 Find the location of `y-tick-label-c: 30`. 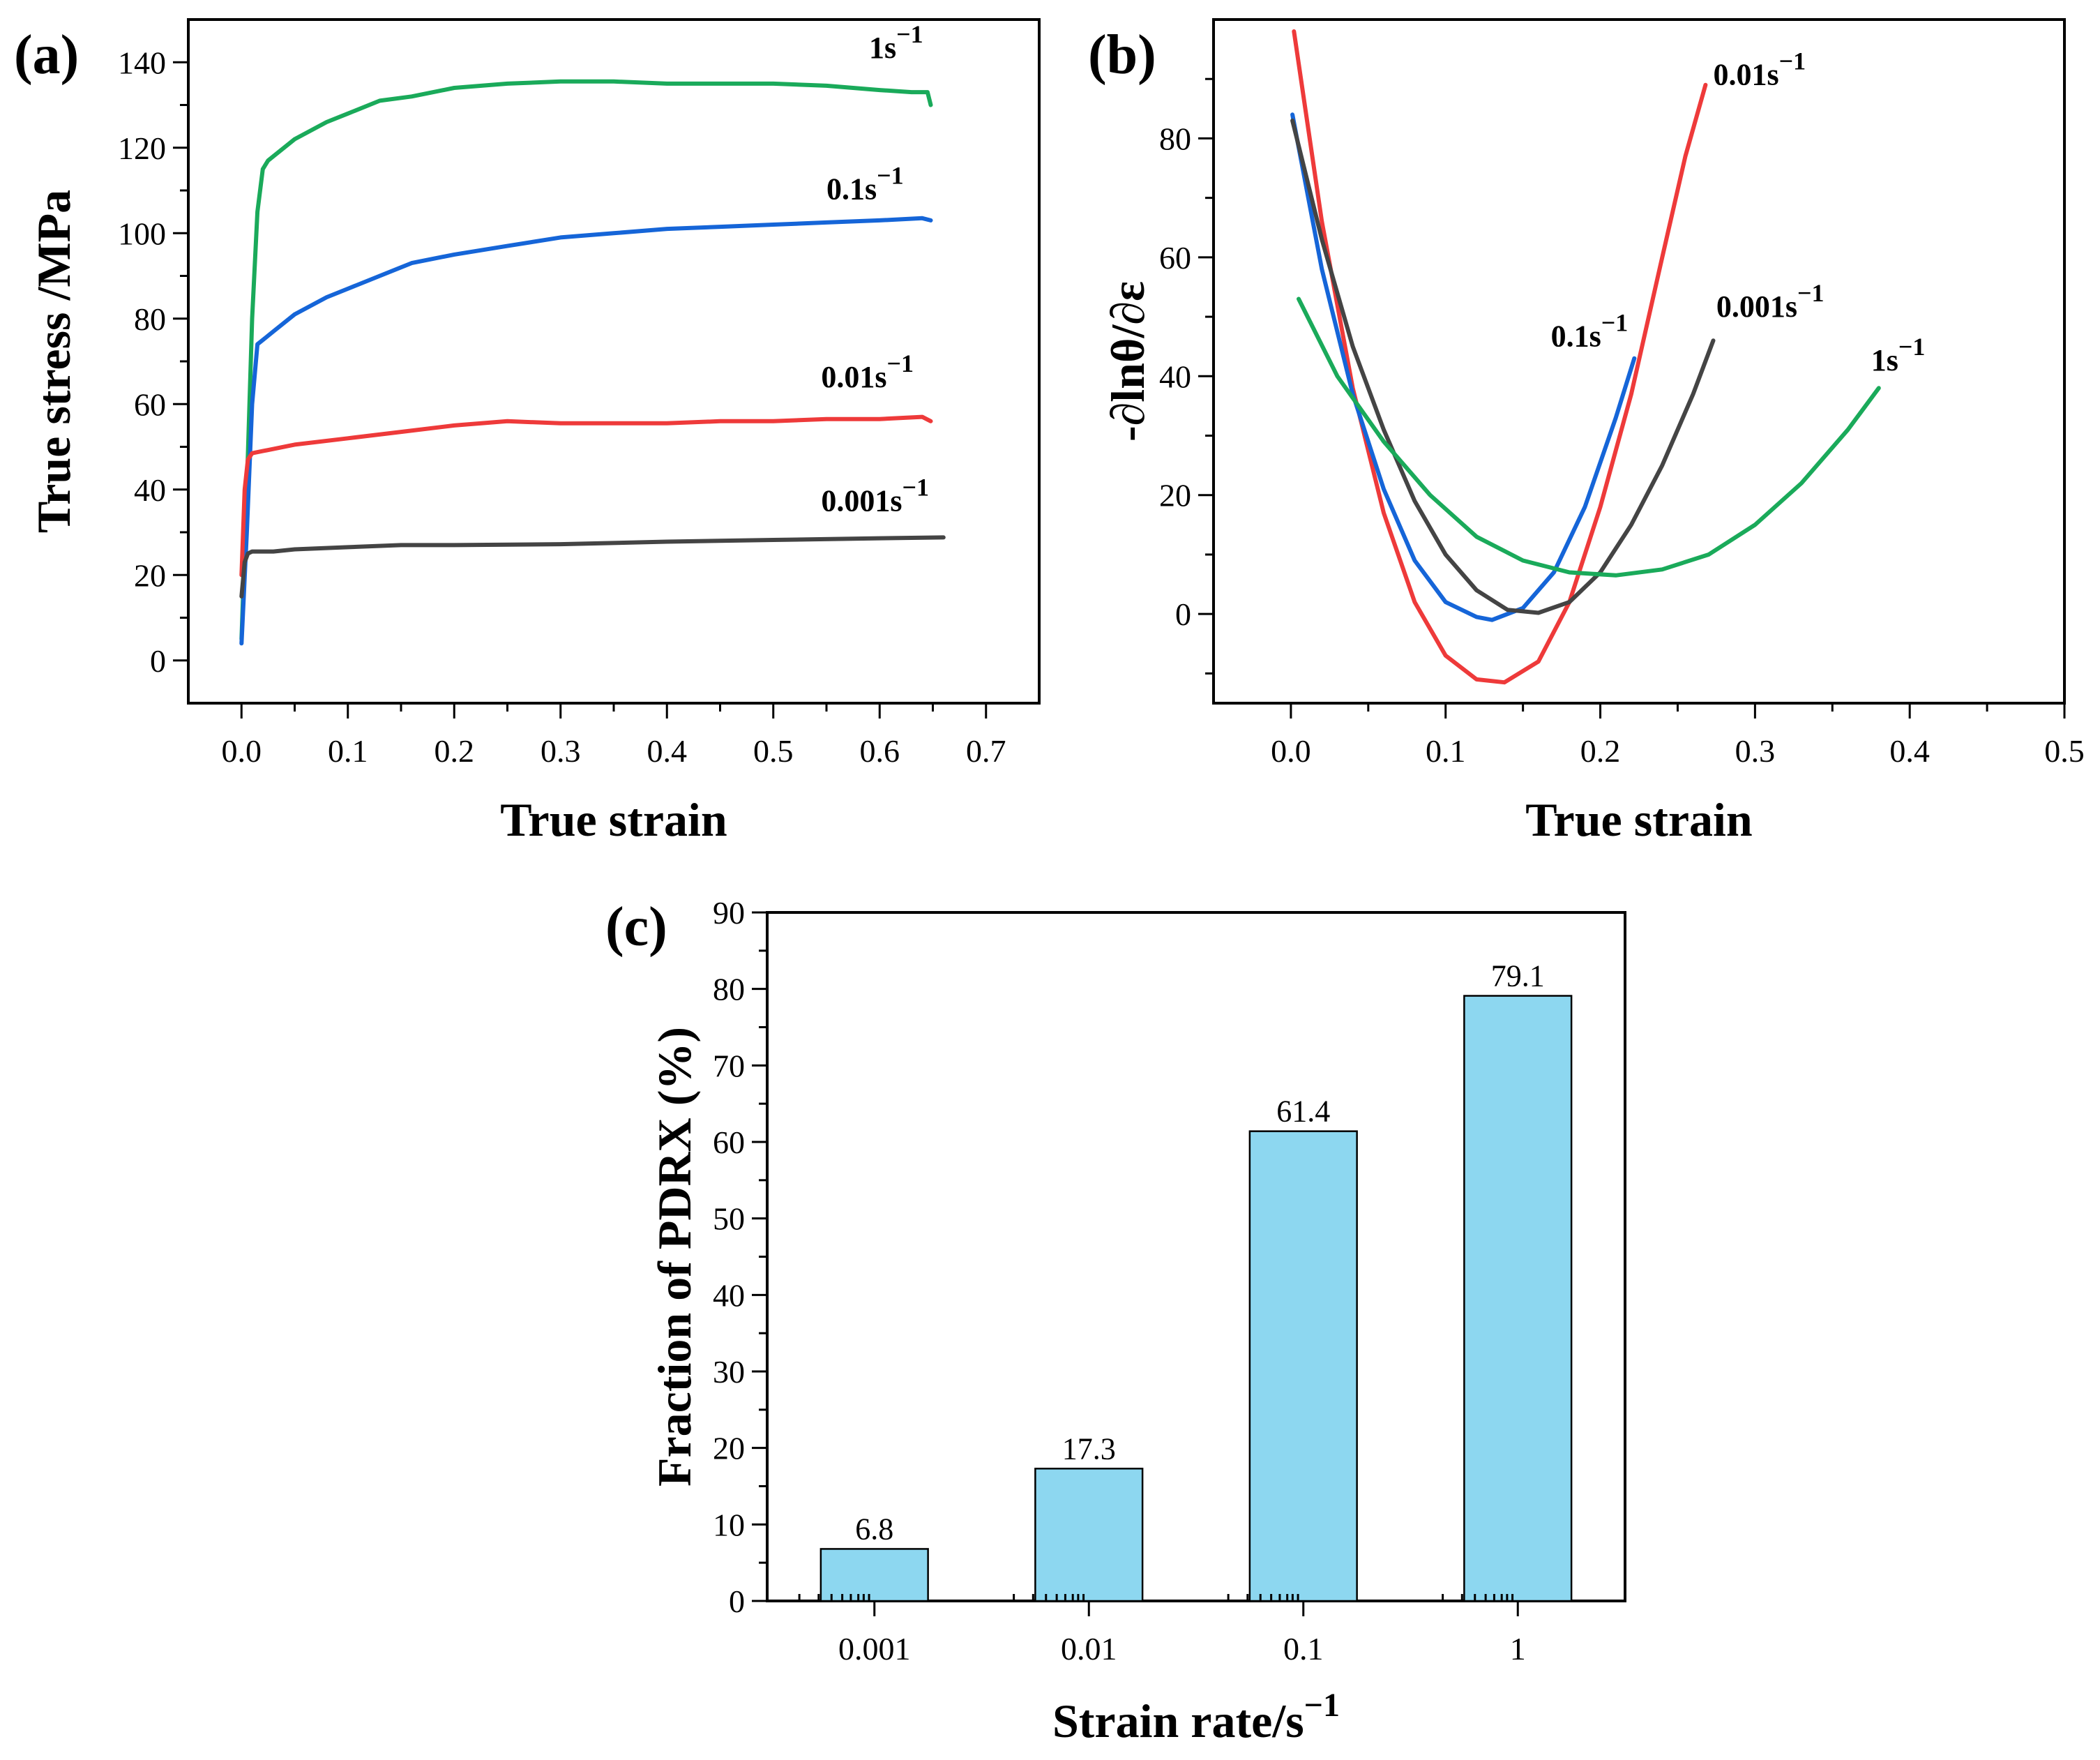

y-tick-label-c: 30 is located at coordinates (729, 1372).